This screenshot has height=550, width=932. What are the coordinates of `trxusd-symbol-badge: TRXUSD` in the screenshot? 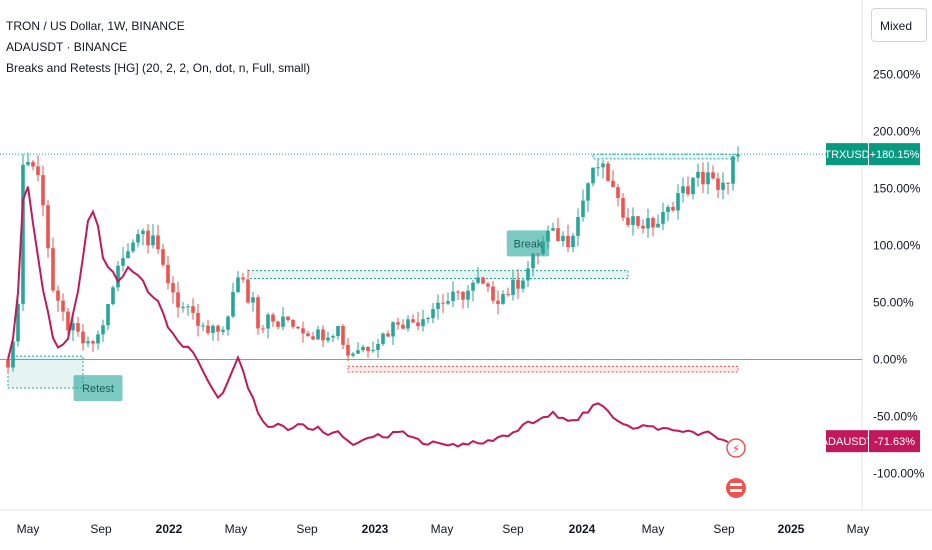 It's located at (846, 155).